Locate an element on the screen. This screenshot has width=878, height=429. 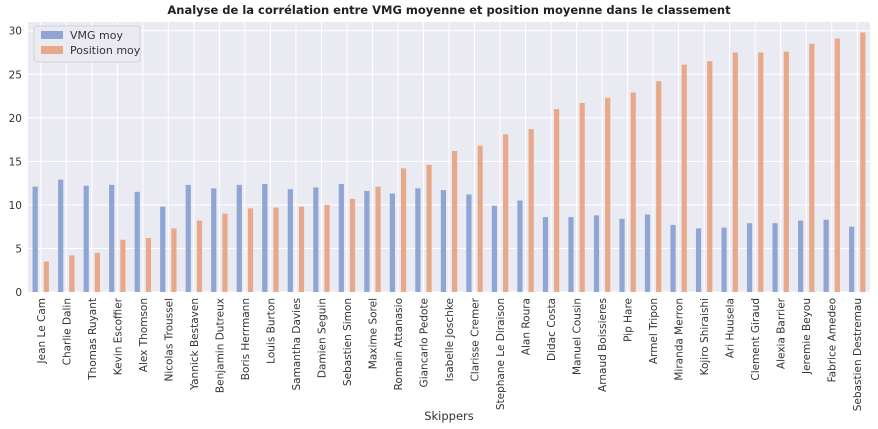
x-tick-label: Kevin Escoffier is located at coordinates (118, 336).